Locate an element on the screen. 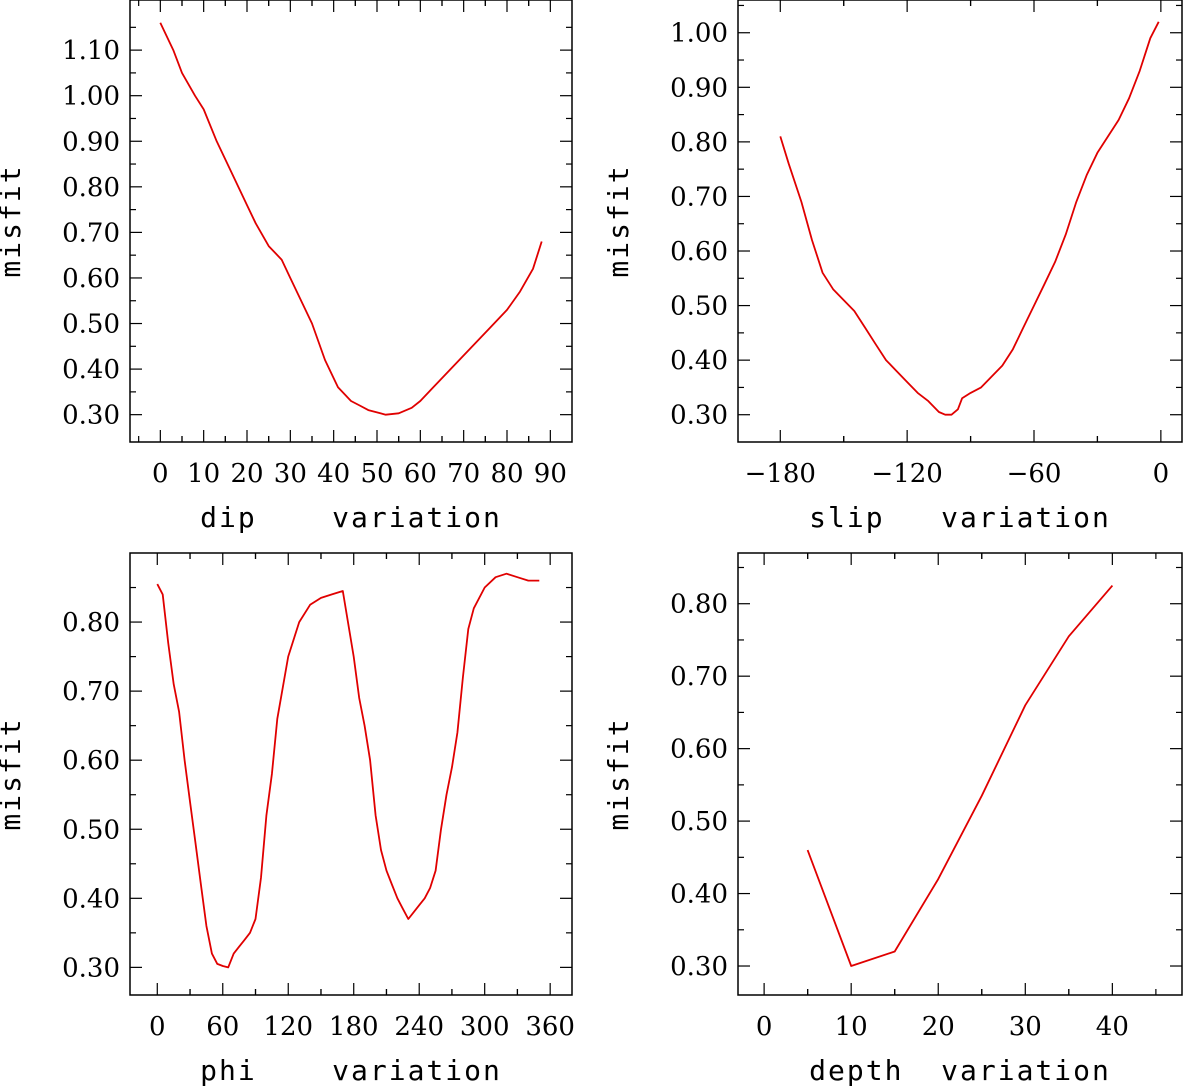  x-axis-label-phi: phi variation is located at coordinates (351, 1070).